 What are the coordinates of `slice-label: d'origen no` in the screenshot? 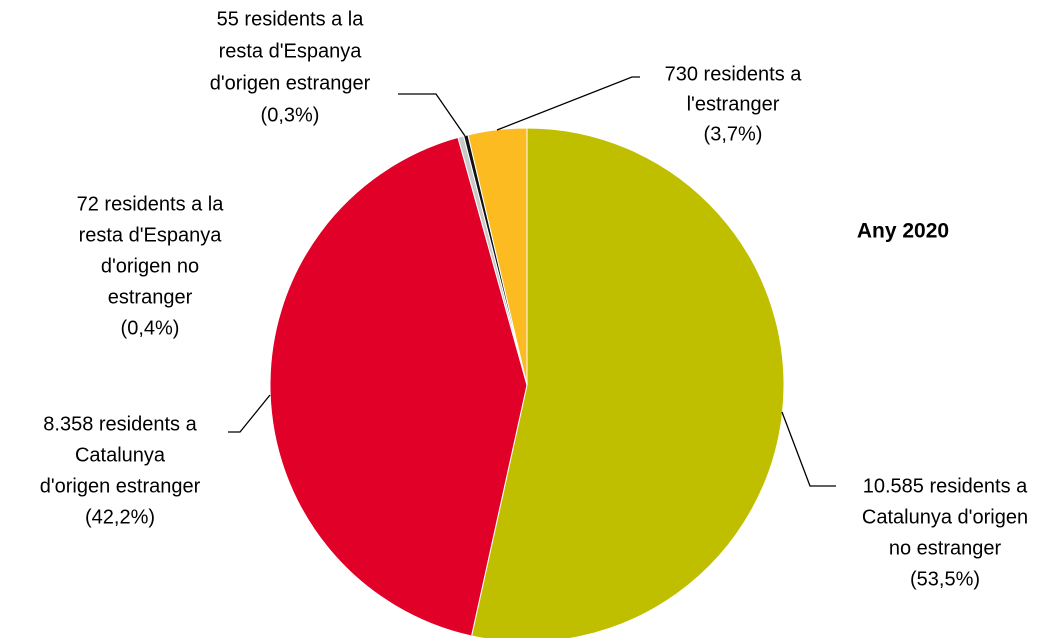 It's located at (150, 266).